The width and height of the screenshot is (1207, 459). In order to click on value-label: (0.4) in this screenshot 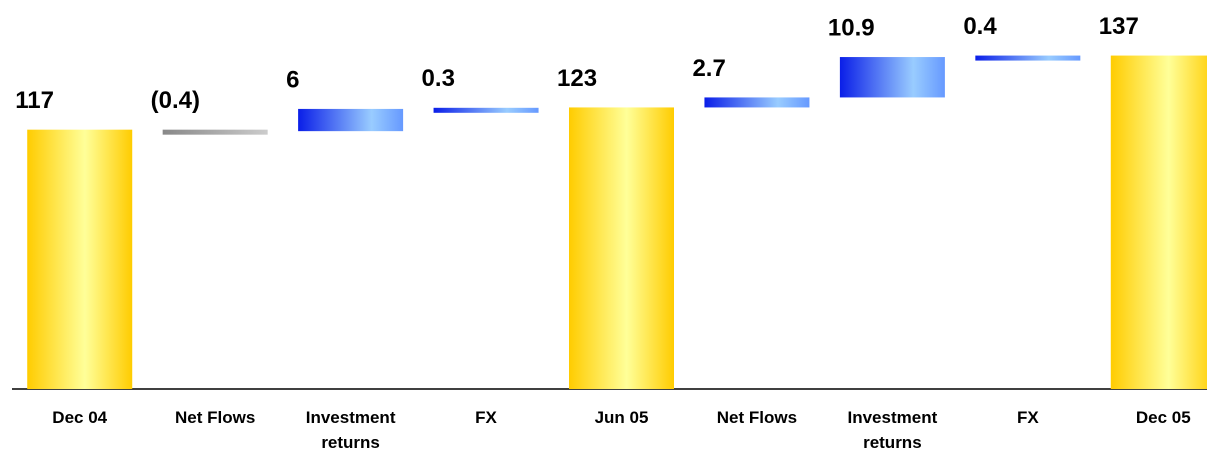, I will do `click(175, 100)`.